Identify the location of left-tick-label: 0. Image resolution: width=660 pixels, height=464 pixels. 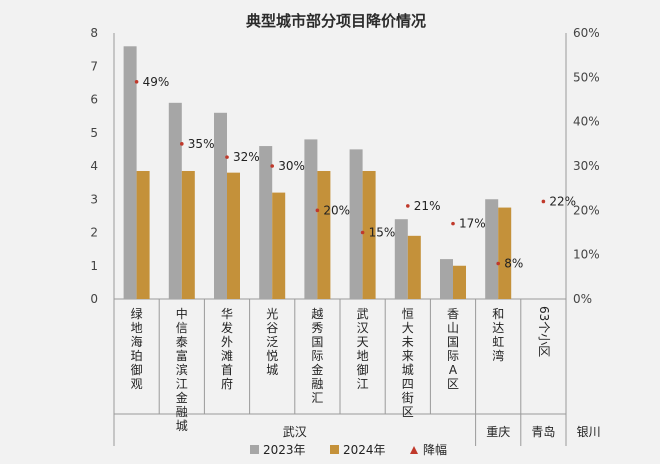
(94, 299).